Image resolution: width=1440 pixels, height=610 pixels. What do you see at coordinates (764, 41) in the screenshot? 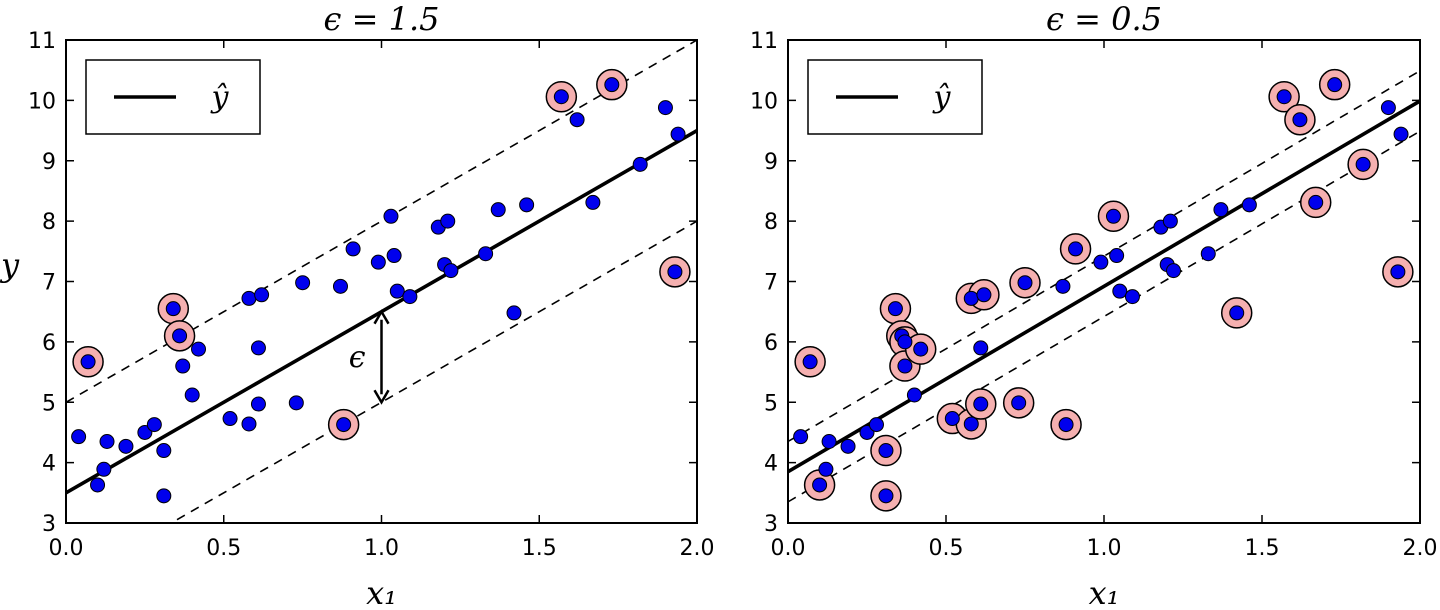
I see `y-tick-label: 11` at bounding box center [764, 41].